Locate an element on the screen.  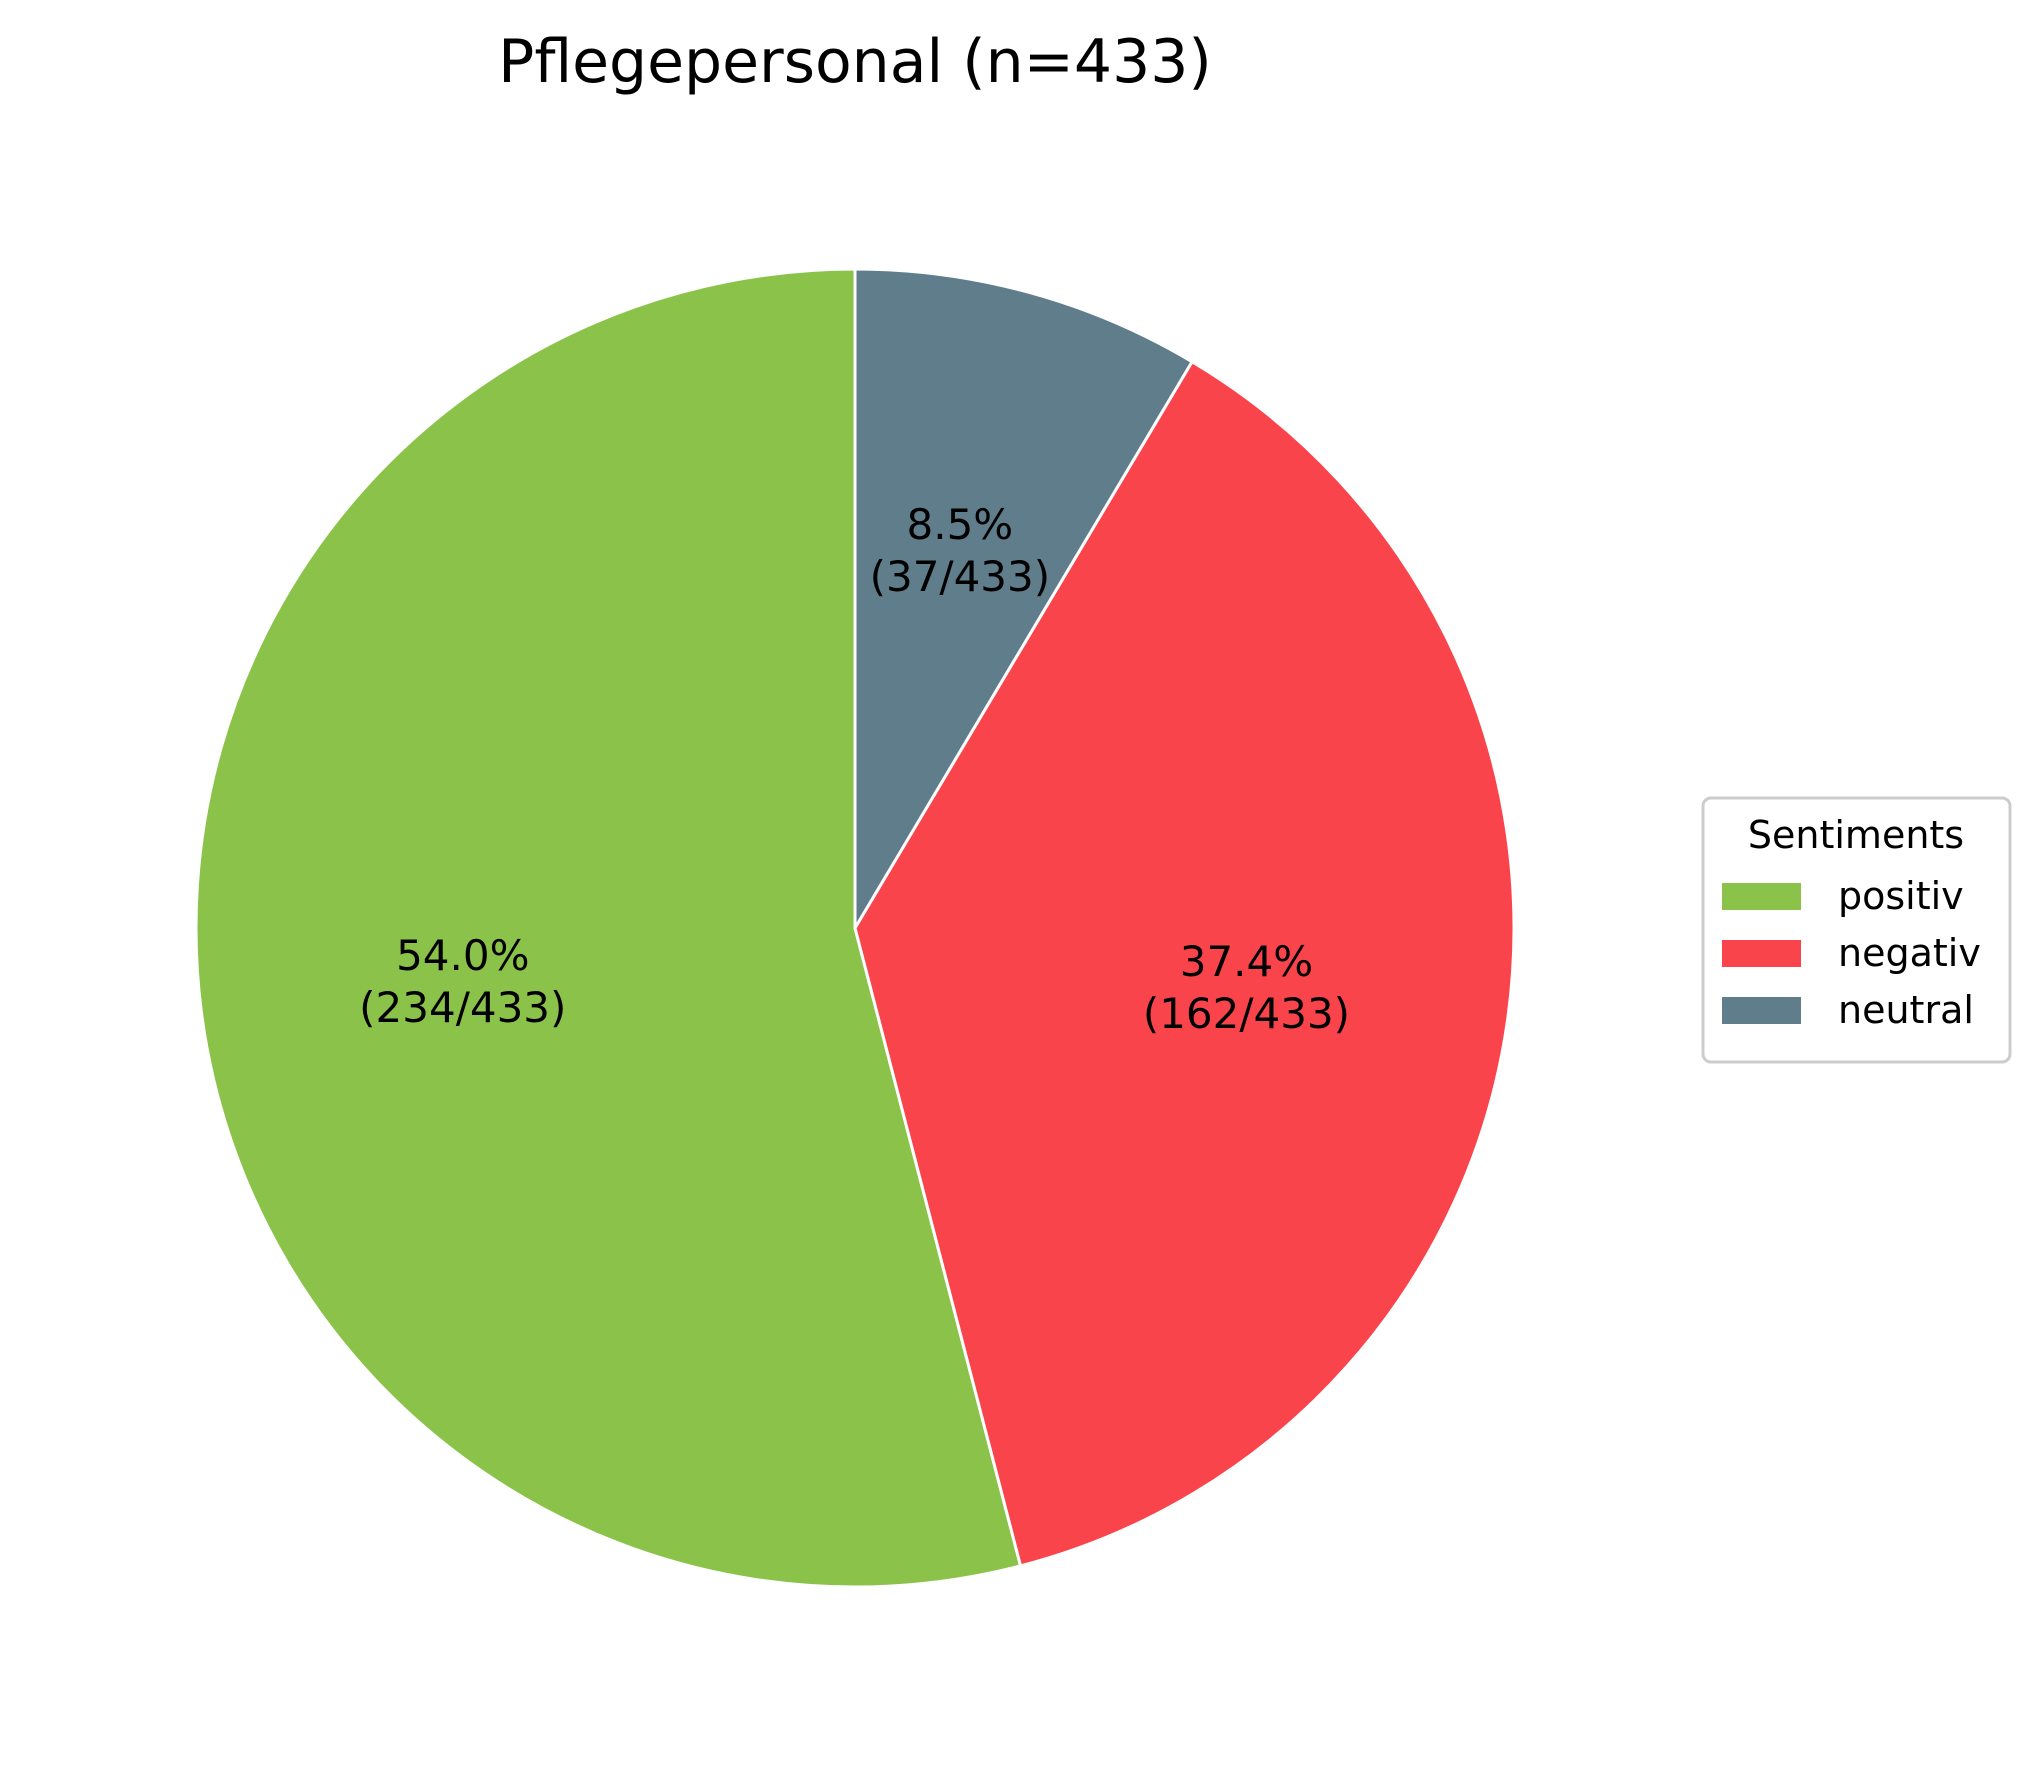
chart-title: Pflegepersonal (n=433) is located at coordinates (855, 62).